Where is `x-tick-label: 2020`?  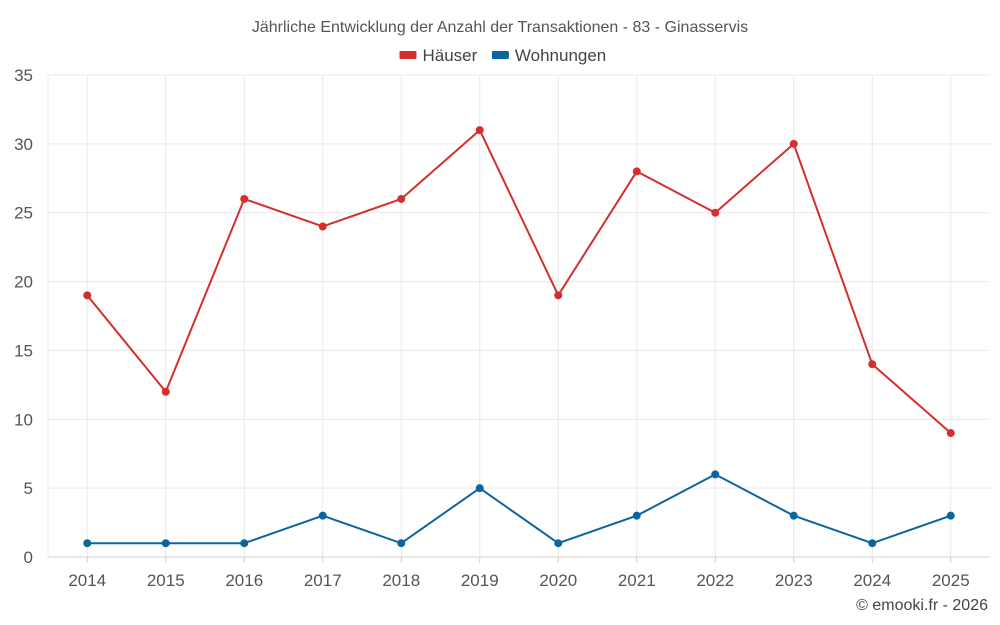
x-tick-label: 2020 is located at coordinates (558, 580).